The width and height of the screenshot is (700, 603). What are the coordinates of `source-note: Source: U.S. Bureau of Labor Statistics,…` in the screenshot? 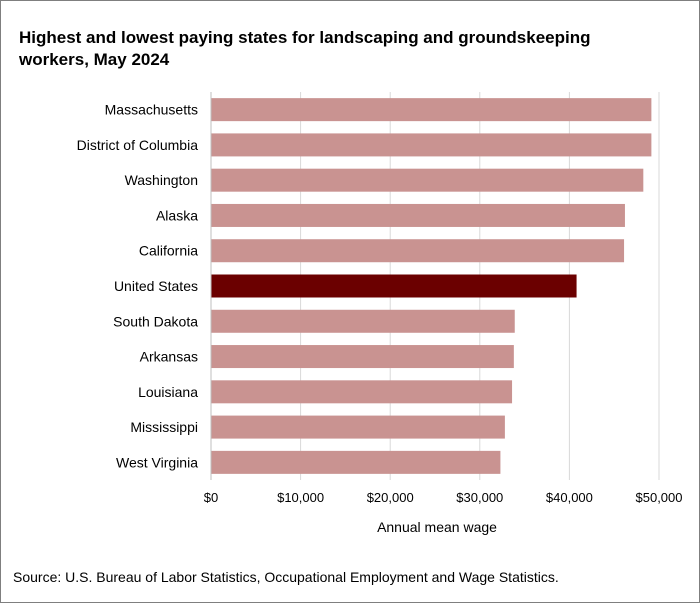 It's located at (286, 577).